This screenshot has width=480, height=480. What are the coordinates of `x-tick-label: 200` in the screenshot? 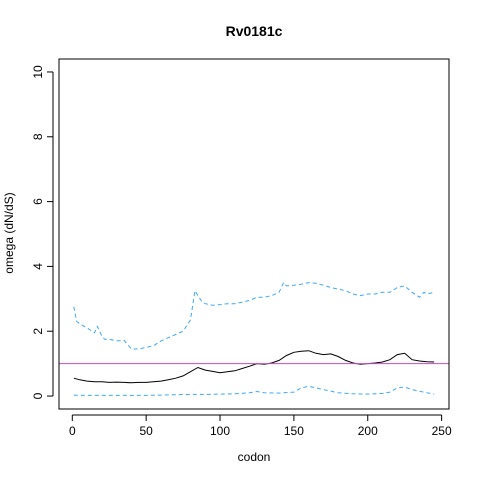 It's located at (368, 431).